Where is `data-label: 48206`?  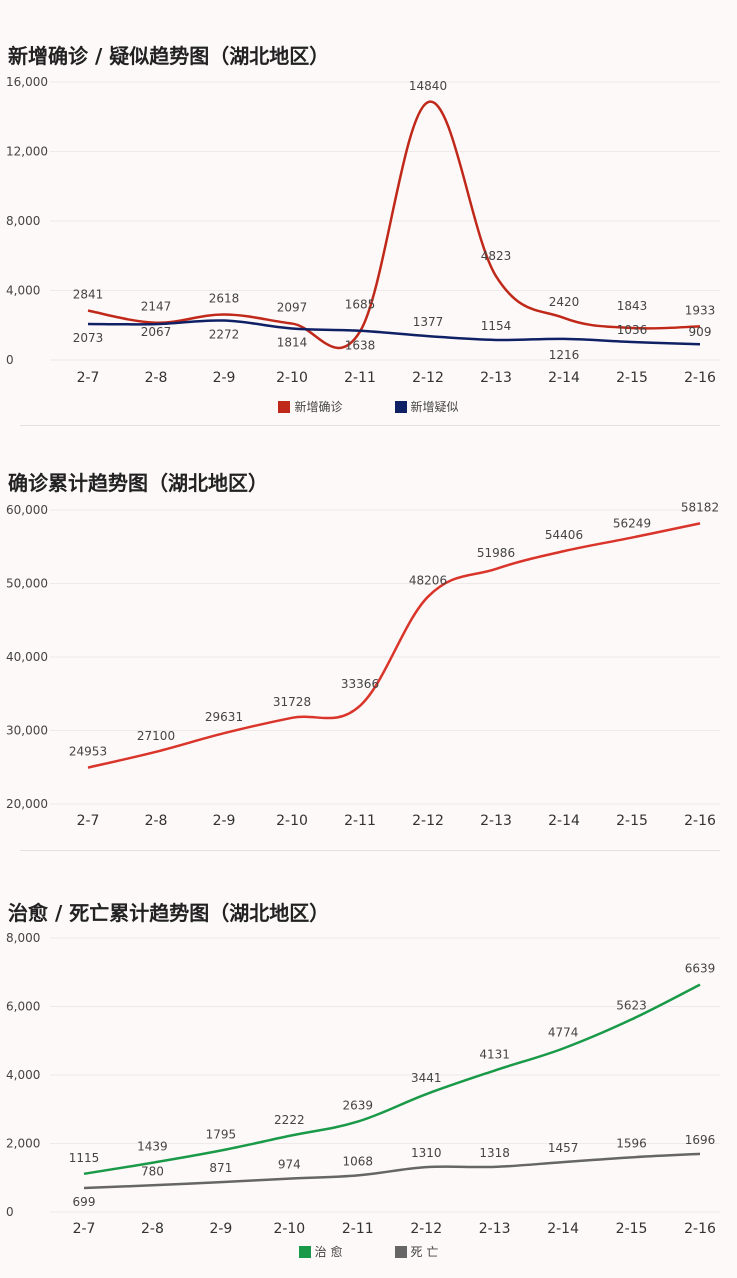
data-label: 48206 is located at coordinates (428, 581).